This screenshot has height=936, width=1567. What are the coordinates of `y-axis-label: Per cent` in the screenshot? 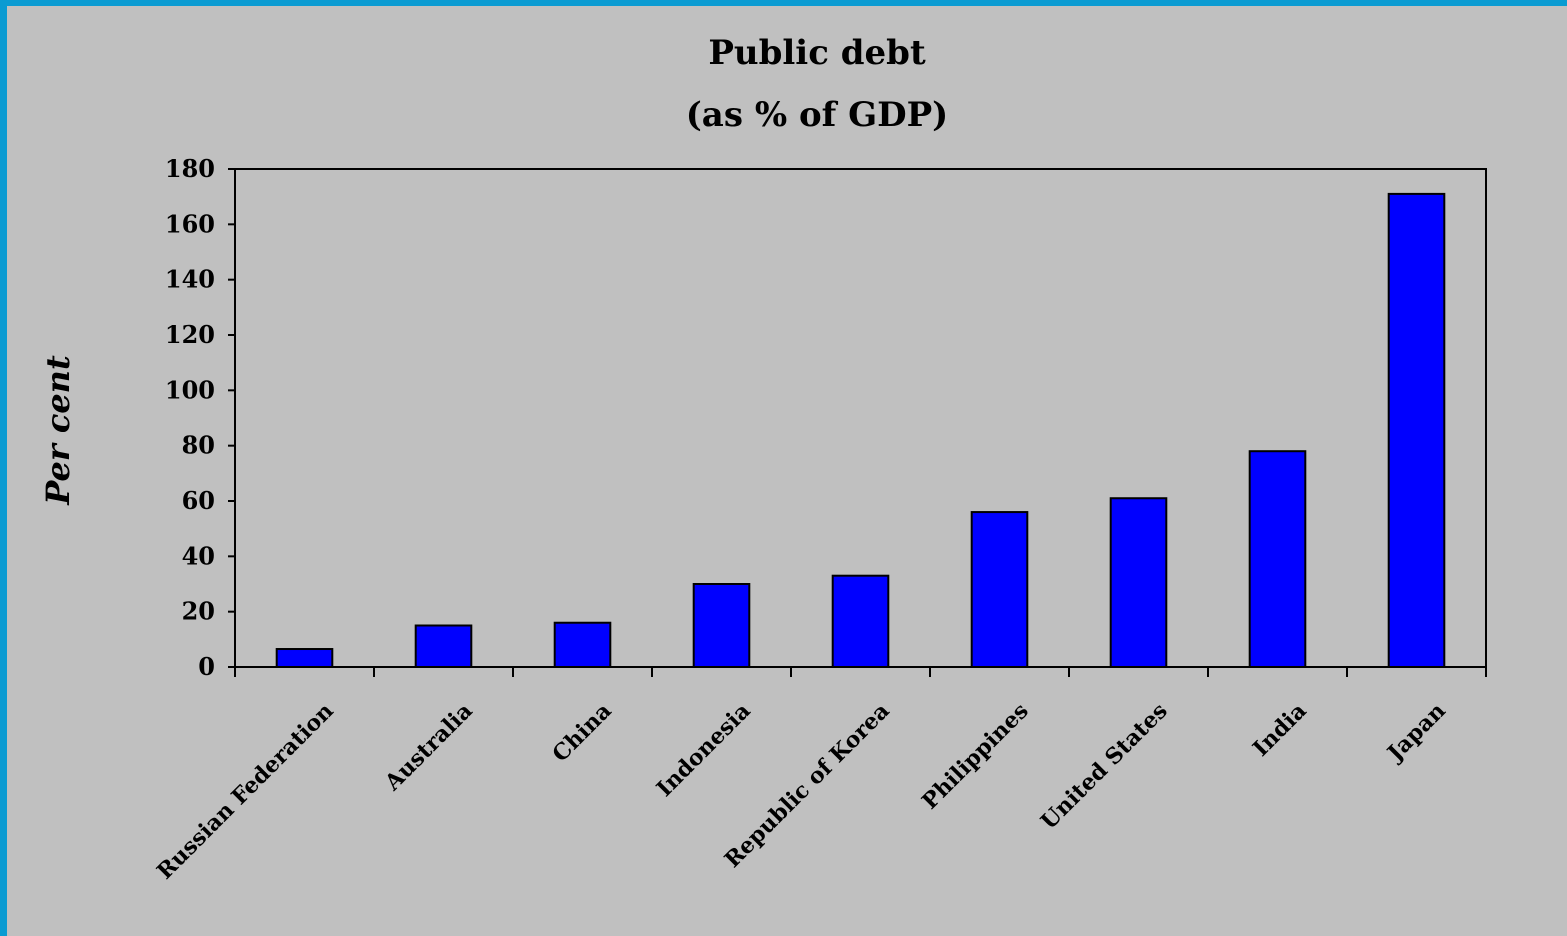 It's located at (58, 430).